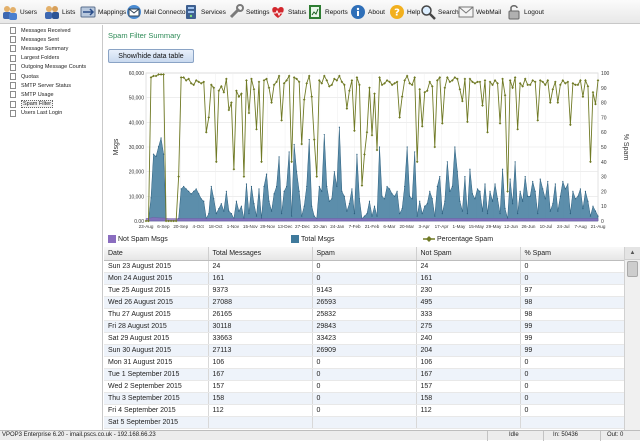 The width and height of the screenshot is (640, 441). What do you see at coordinates (260, 386) in the screenshot?
I see `table-cell: 157` at bounding box center [260, 386].